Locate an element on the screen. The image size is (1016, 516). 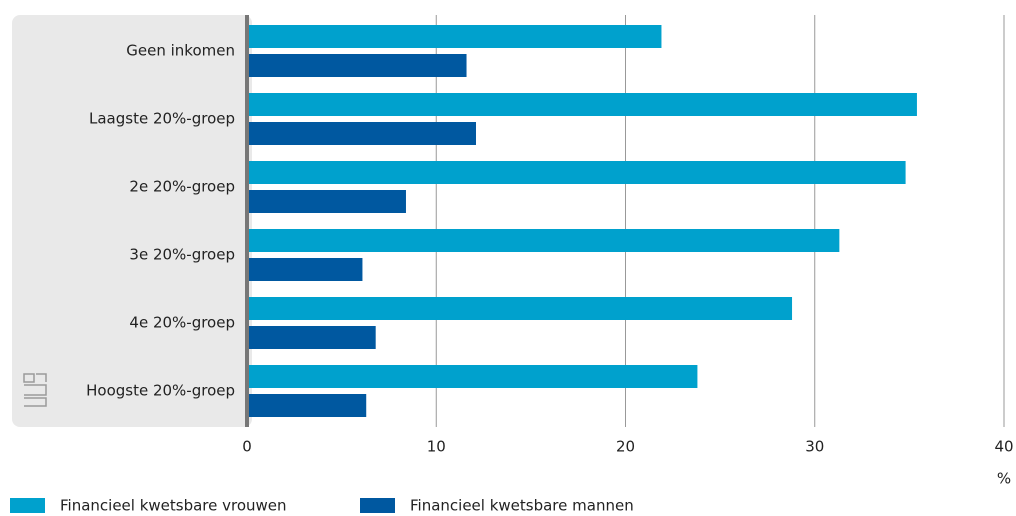
y-tick-label: 3e 20%-groep is located at coordinates (182, 255).